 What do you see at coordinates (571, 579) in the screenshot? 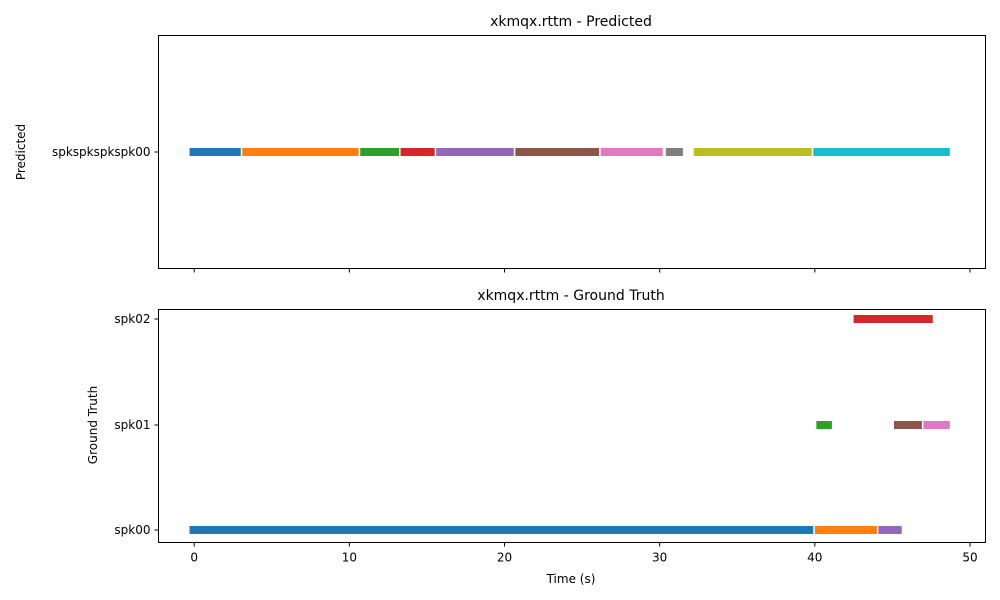
I see `ground-truth-xlabel: Time (s)` at bounding box center [571, 579].